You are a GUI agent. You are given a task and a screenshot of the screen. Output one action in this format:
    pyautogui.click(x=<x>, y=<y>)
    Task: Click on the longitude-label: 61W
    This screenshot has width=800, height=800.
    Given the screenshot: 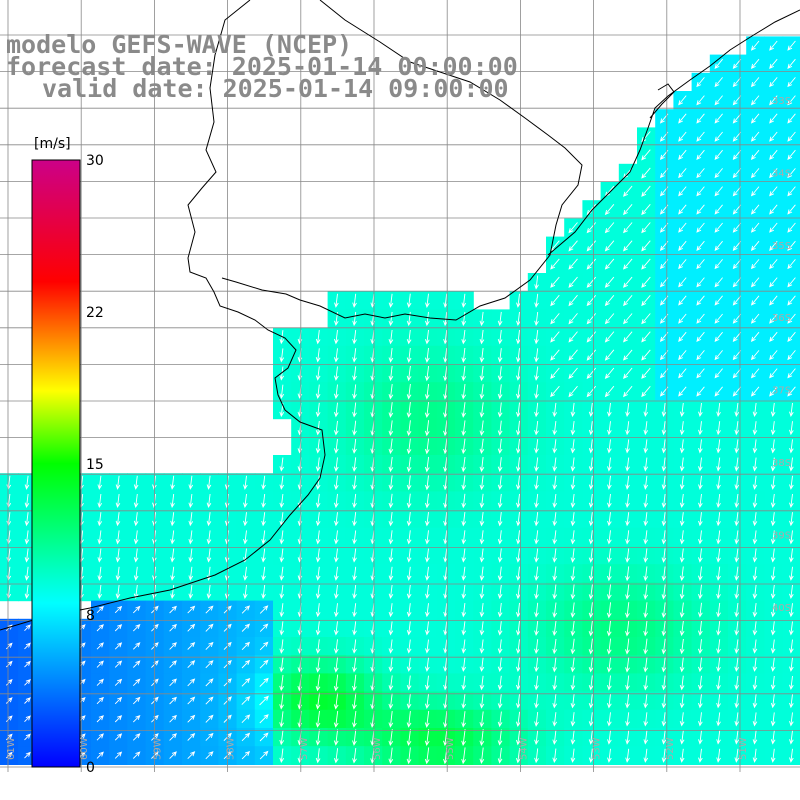 What is the action you would take?
    pyautogui.click(x=11, y=748)
    